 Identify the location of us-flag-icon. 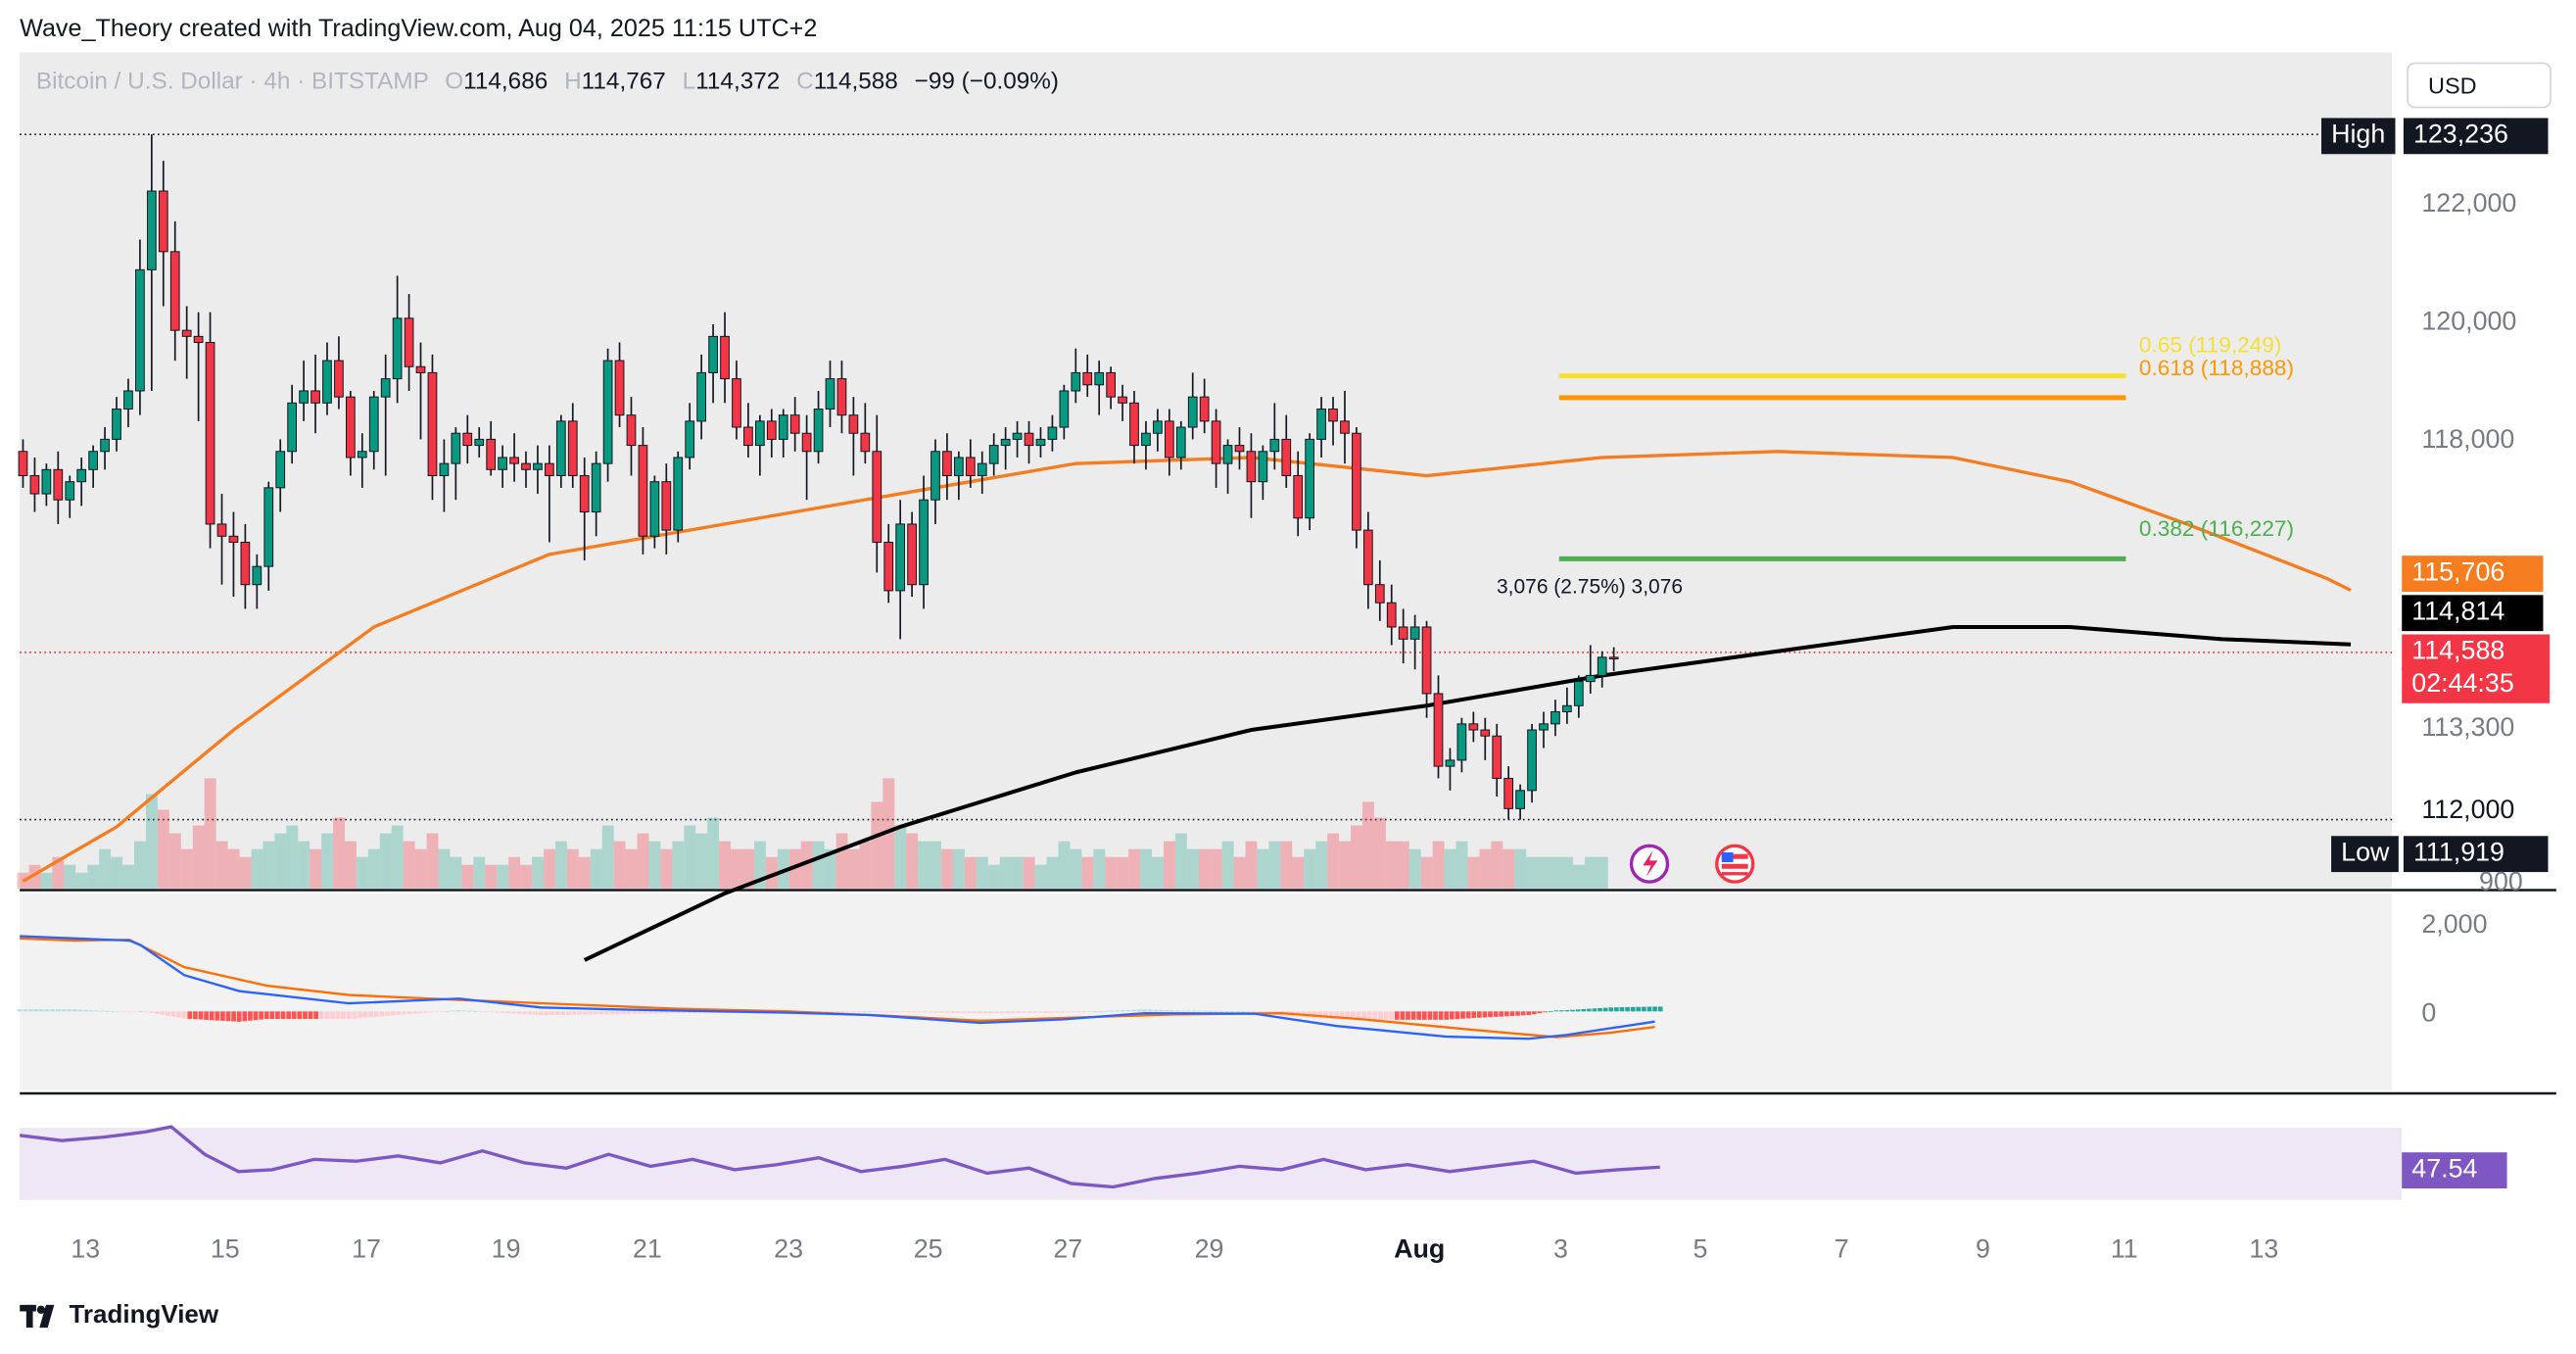
(1735, 864).